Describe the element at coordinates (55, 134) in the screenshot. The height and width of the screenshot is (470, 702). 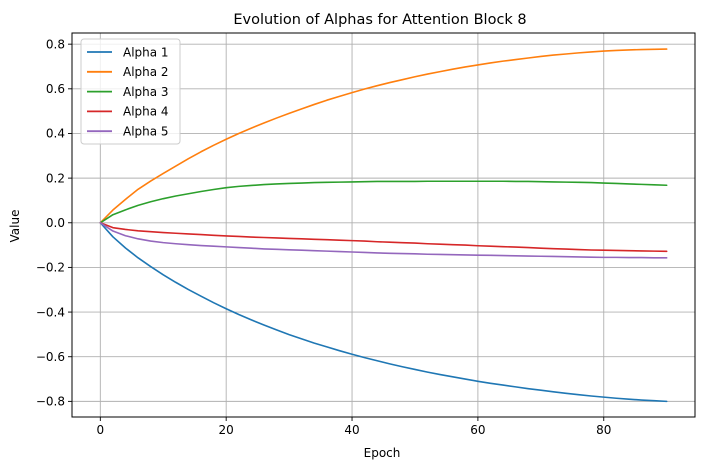
I see `y-tick-label: 0.4` at that location.